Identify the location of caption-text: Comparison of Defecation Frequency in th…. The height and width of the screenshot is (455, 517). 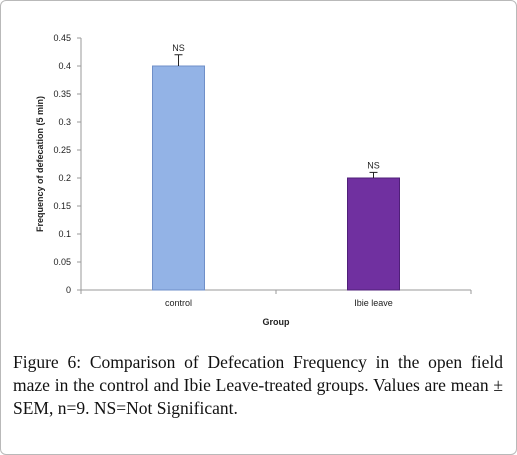
(258, 385).